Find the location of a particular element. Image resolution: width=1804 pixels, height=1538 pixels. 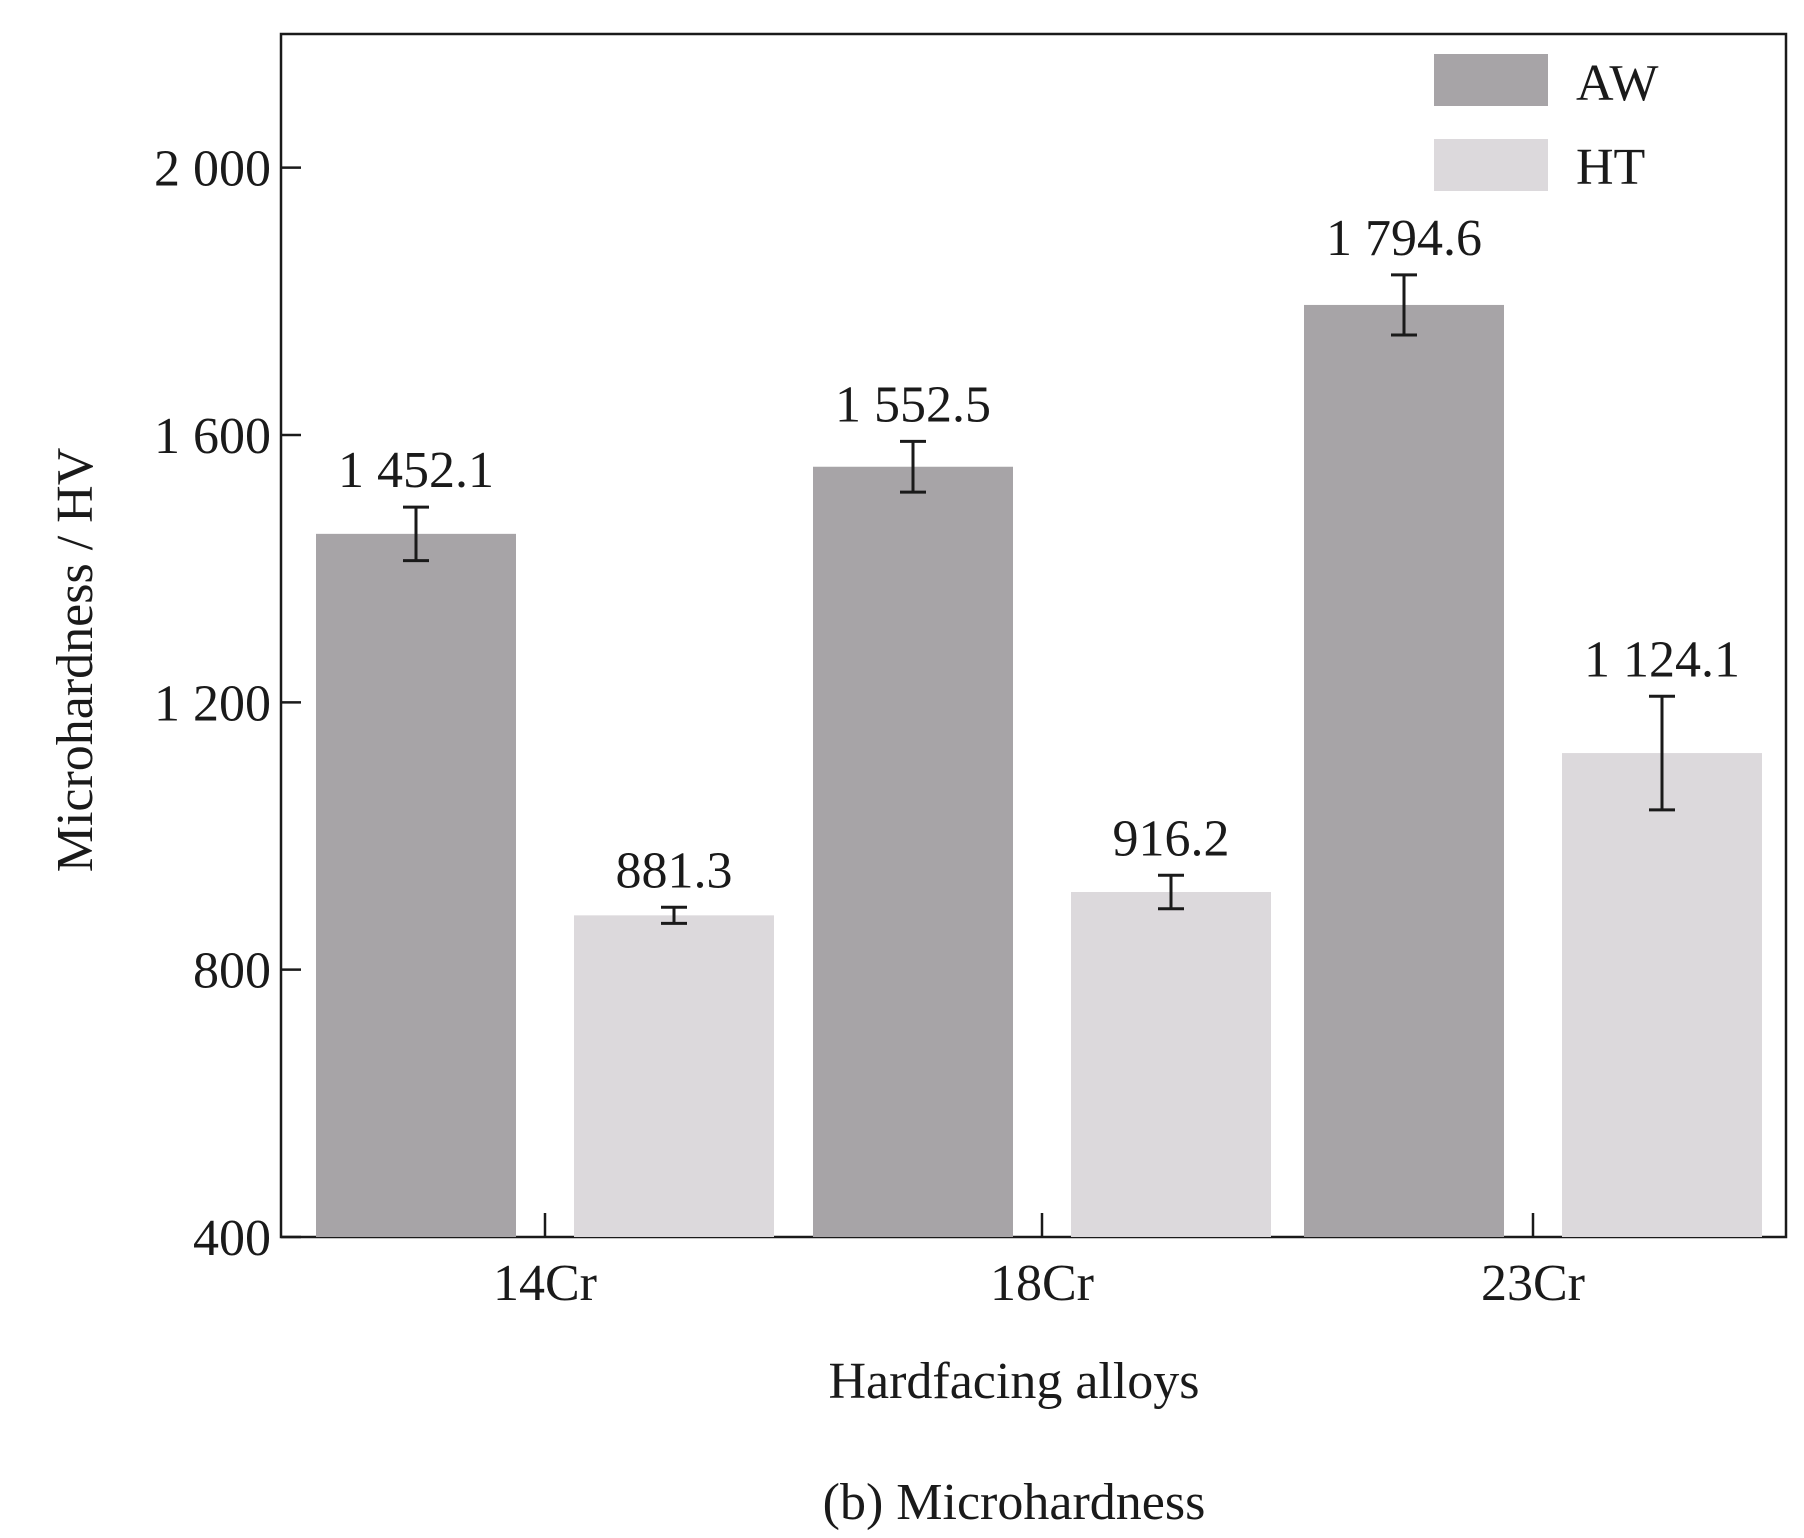

bar-ht-14cr is located at coordinates (674, 1076).